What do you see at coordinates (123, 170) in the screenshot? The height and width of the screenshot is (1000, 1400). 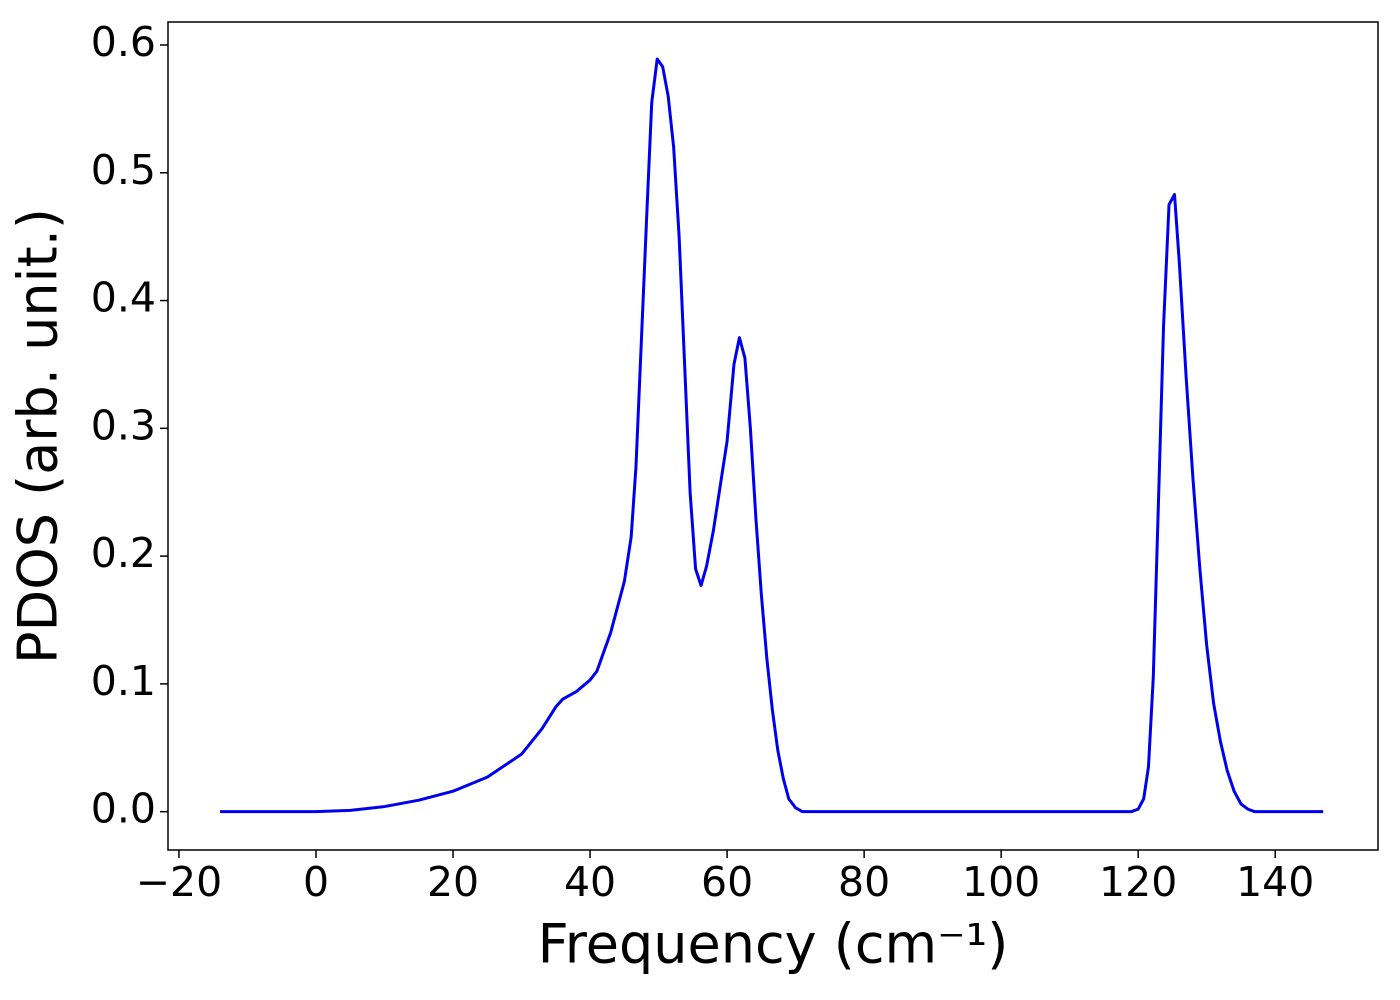 I see `y-tick-label: 0.5` at bounding box center [123, 170].